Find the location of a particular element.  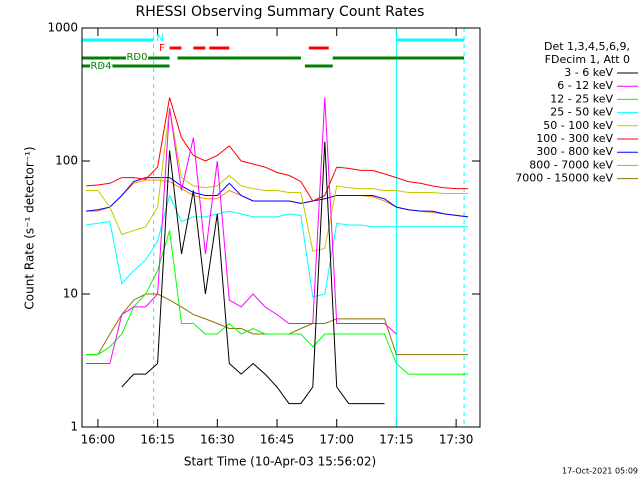

y-tick-label: 100 is located at coordinates (66, 161).